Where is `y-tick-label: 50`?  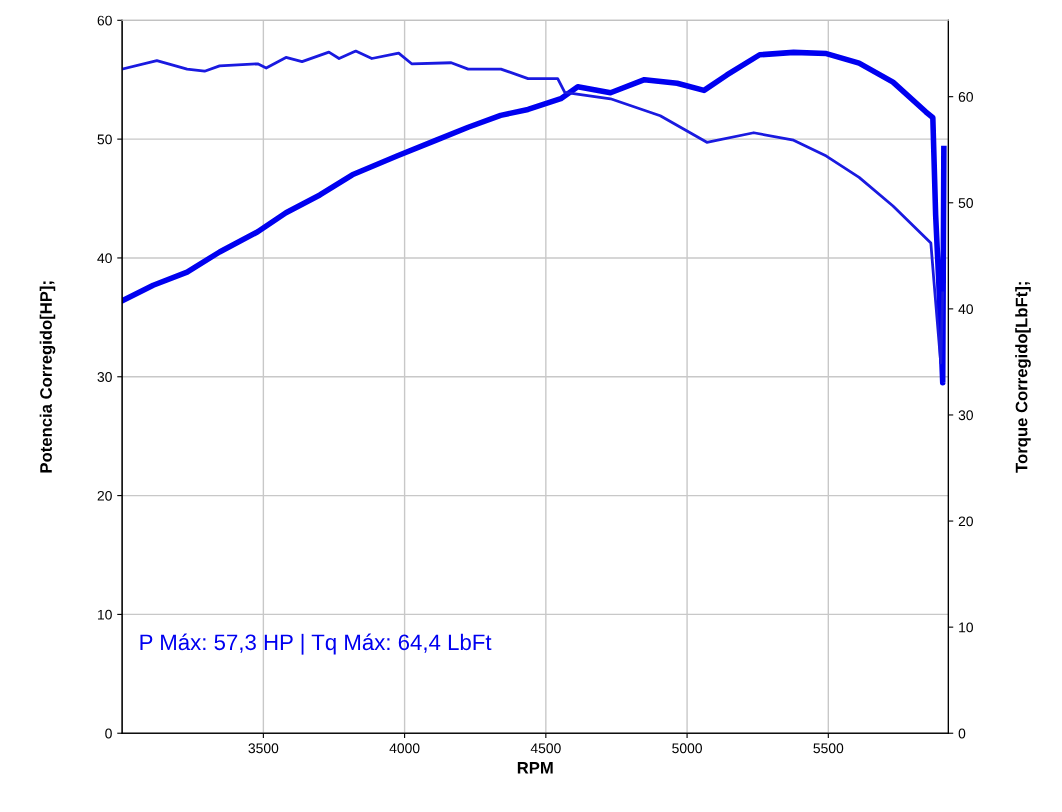 y-tick-label: 50 is located at coordinates (104, 139).